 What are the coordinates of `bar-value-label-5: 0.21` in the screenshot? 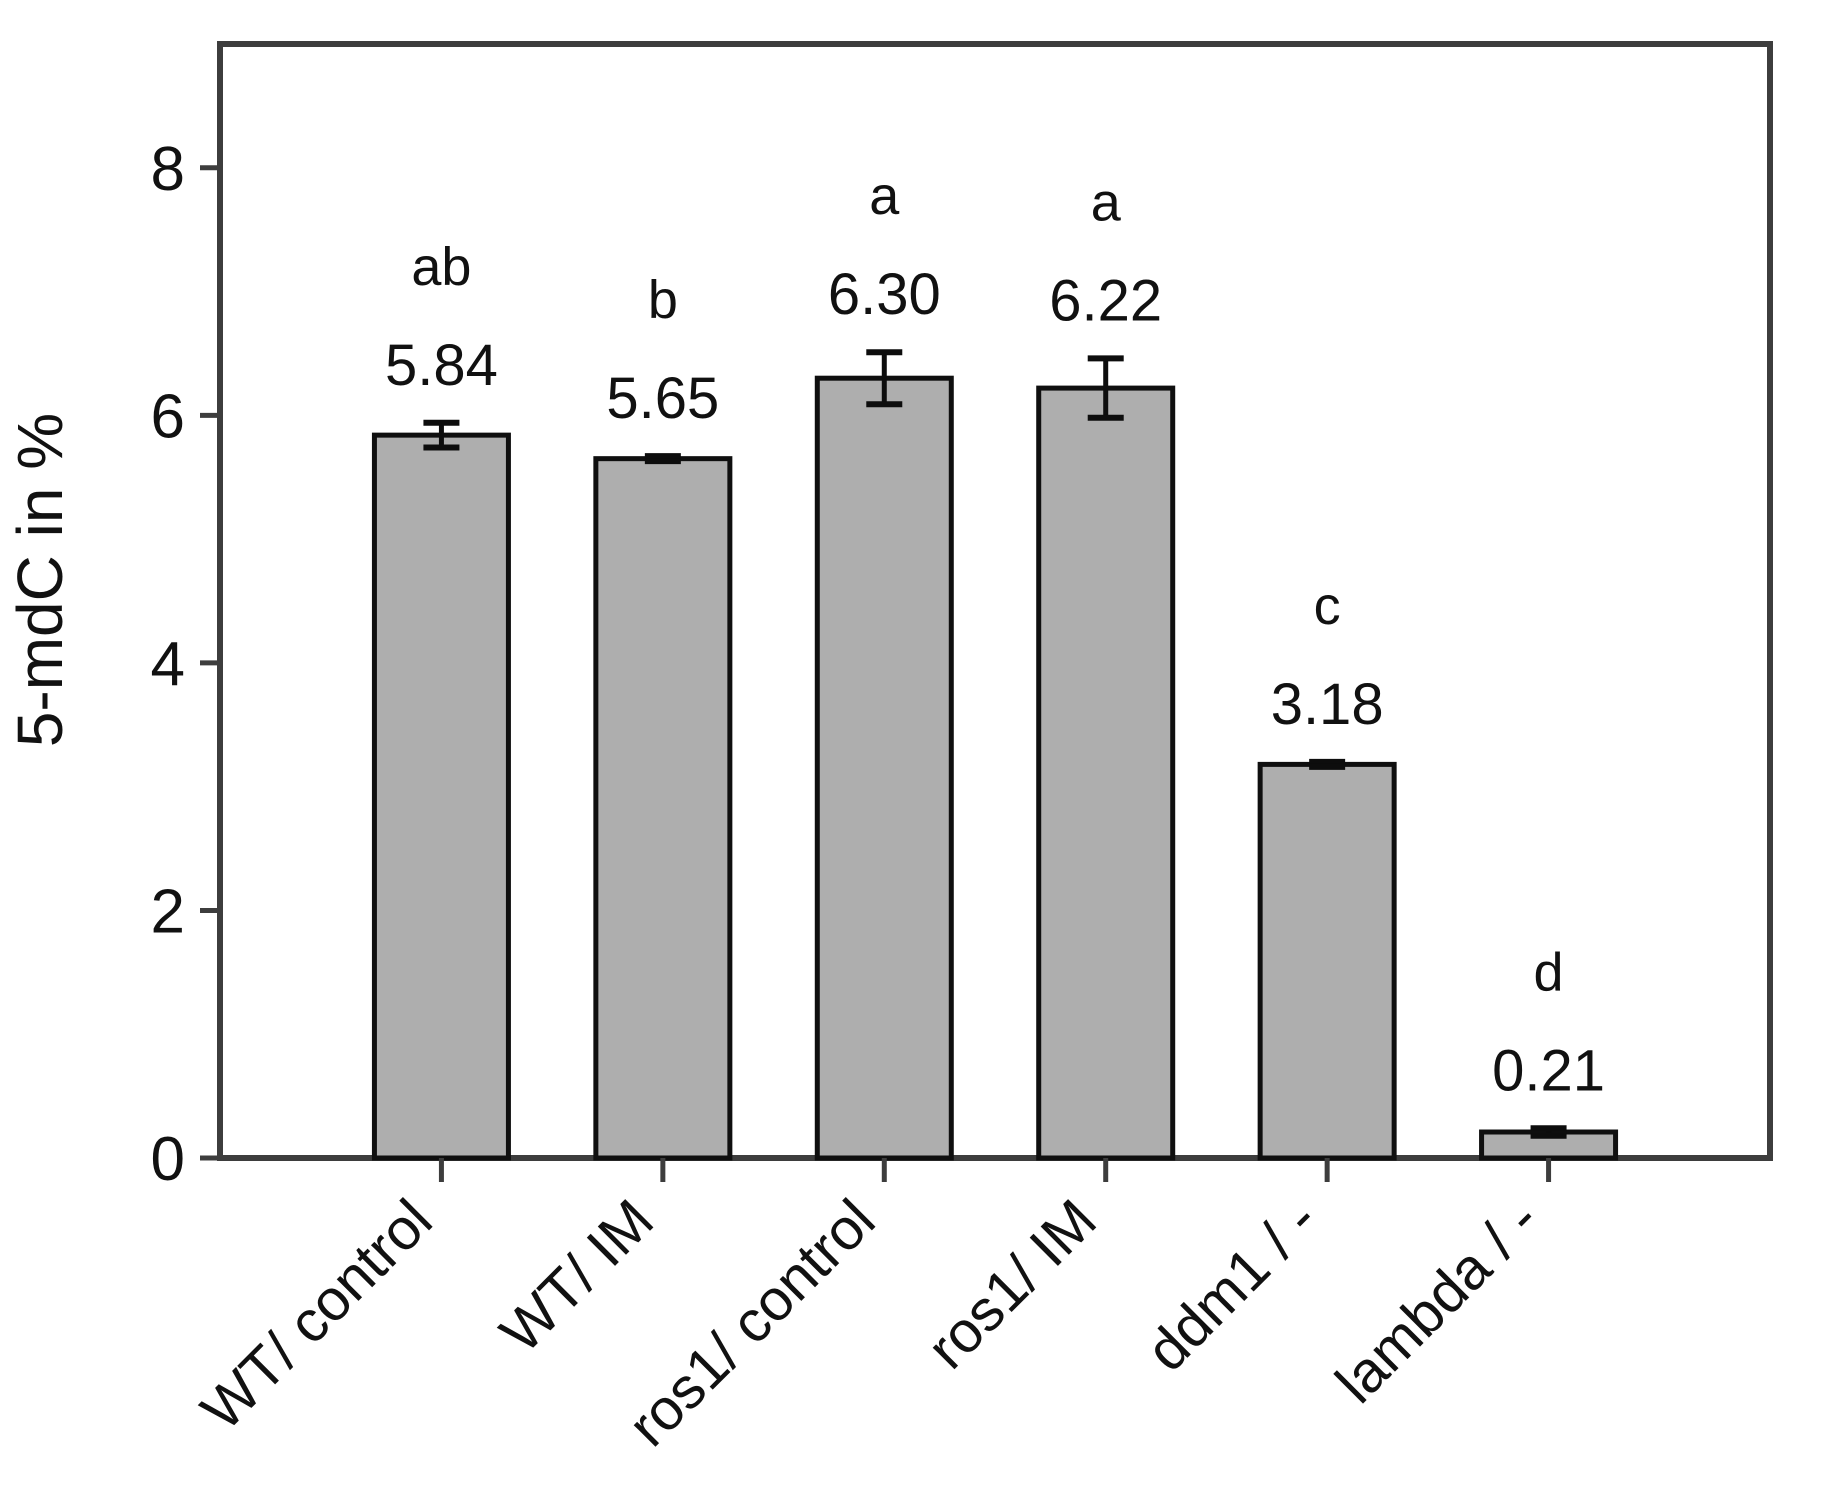 It's located at (1548, 1070).